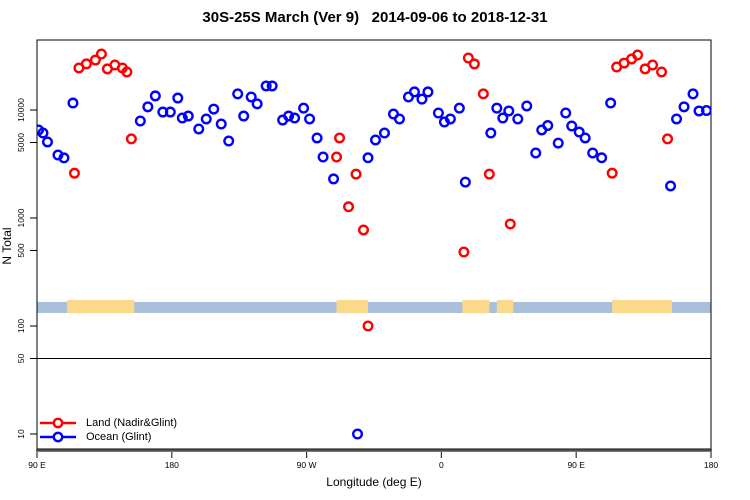  What do you see at coordinates (119, 437) in the screenshot?
I see `legend-label-ocean: Ocean (Glint)` at bounding box center [119, 437].